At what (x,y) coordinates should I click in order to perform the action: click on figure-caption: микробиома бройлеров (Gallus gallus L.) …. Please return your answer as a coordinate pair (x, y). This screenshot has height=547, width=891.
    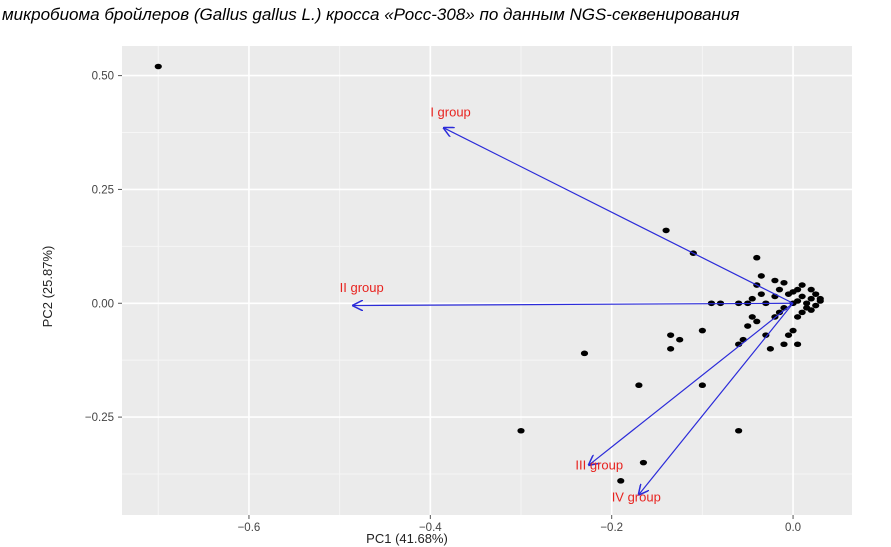
    Looking at the image, I should click on (371, 14).